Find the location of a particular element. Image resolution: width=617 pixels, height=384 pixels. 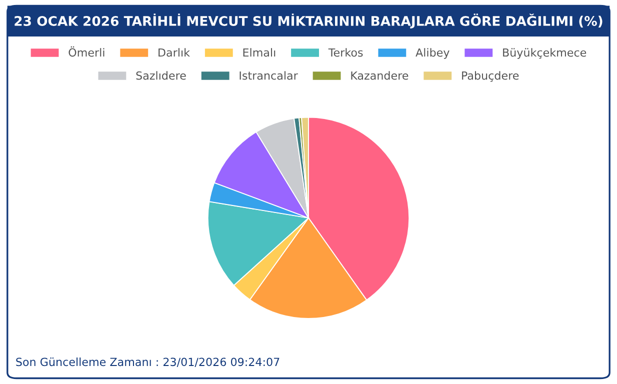

chart-title: 23 OCAK 2026 TARİHLİ MEVCUT SU MİKTARININ BARAJLARA GÖRE DAĞILIMI (%) is located at coordinates (308, 21).